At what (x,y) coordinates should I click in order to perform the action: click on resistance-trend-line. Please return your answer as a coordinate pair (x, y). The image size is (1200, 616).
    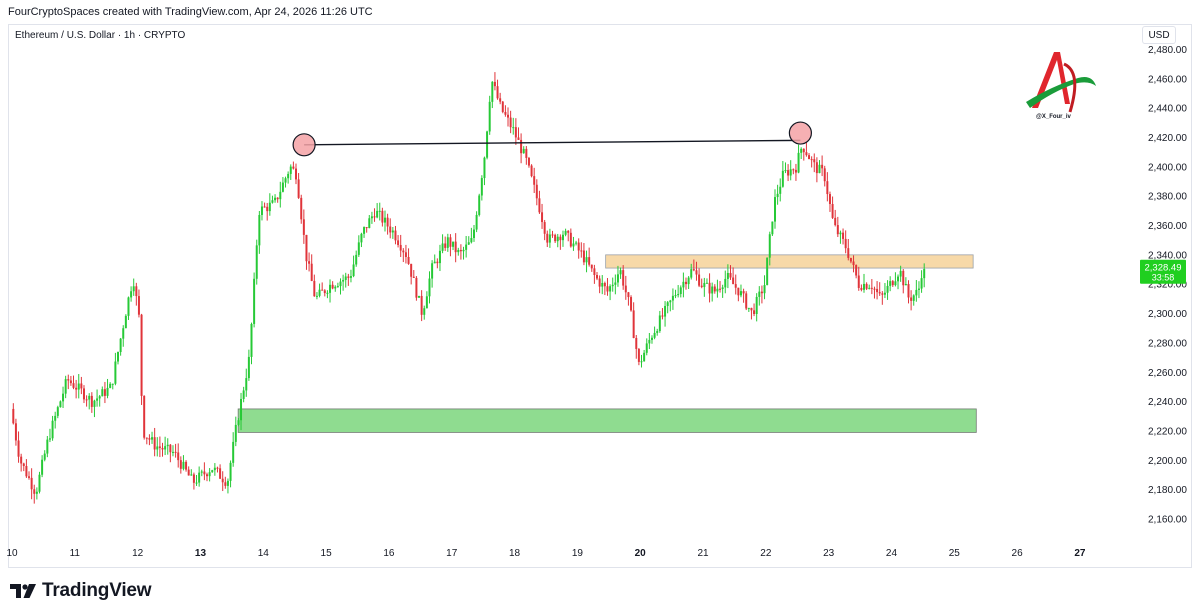
    Looking at the image, I should click on (552, 142).